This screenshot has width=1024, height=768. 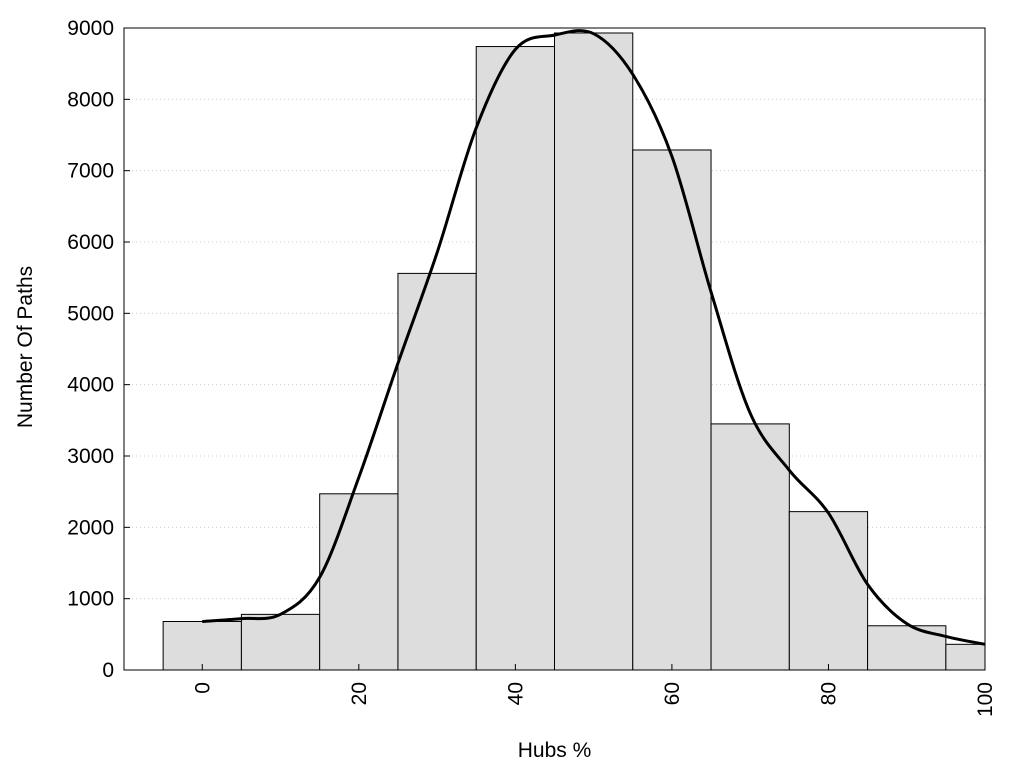 What do you see at coordinates (985, 699) in the screenshot?
I see `x-tick-label: 100` at bounding box center [985, 699].